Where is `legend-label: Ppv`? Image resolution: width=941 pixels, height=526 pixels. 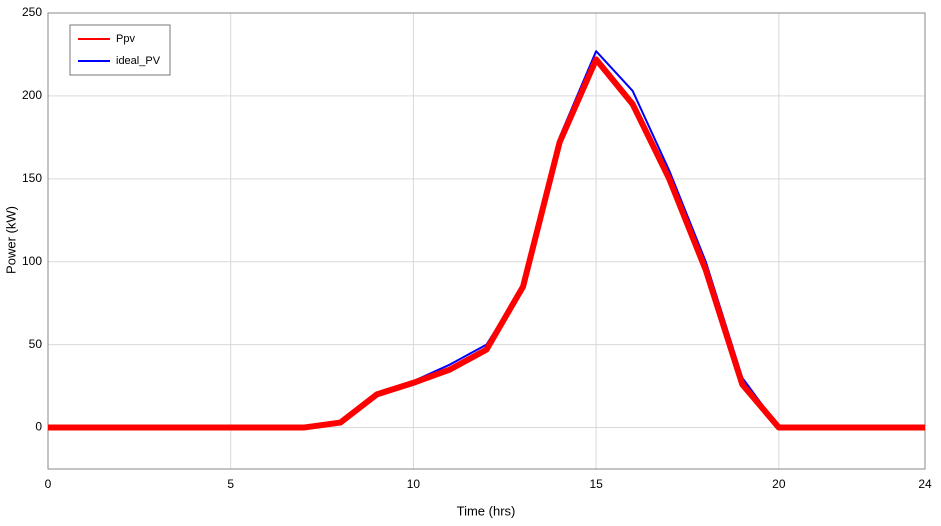
legend-label: Ppv is located at coordinates (125, 39).